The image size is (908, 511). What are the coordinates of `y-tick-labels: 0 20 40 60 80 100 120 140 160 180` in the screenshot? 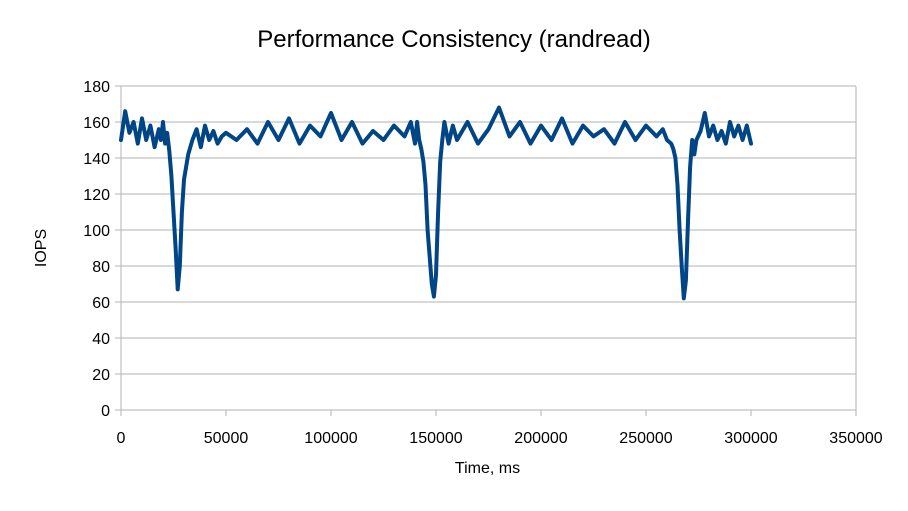 It's located at (96, 249).